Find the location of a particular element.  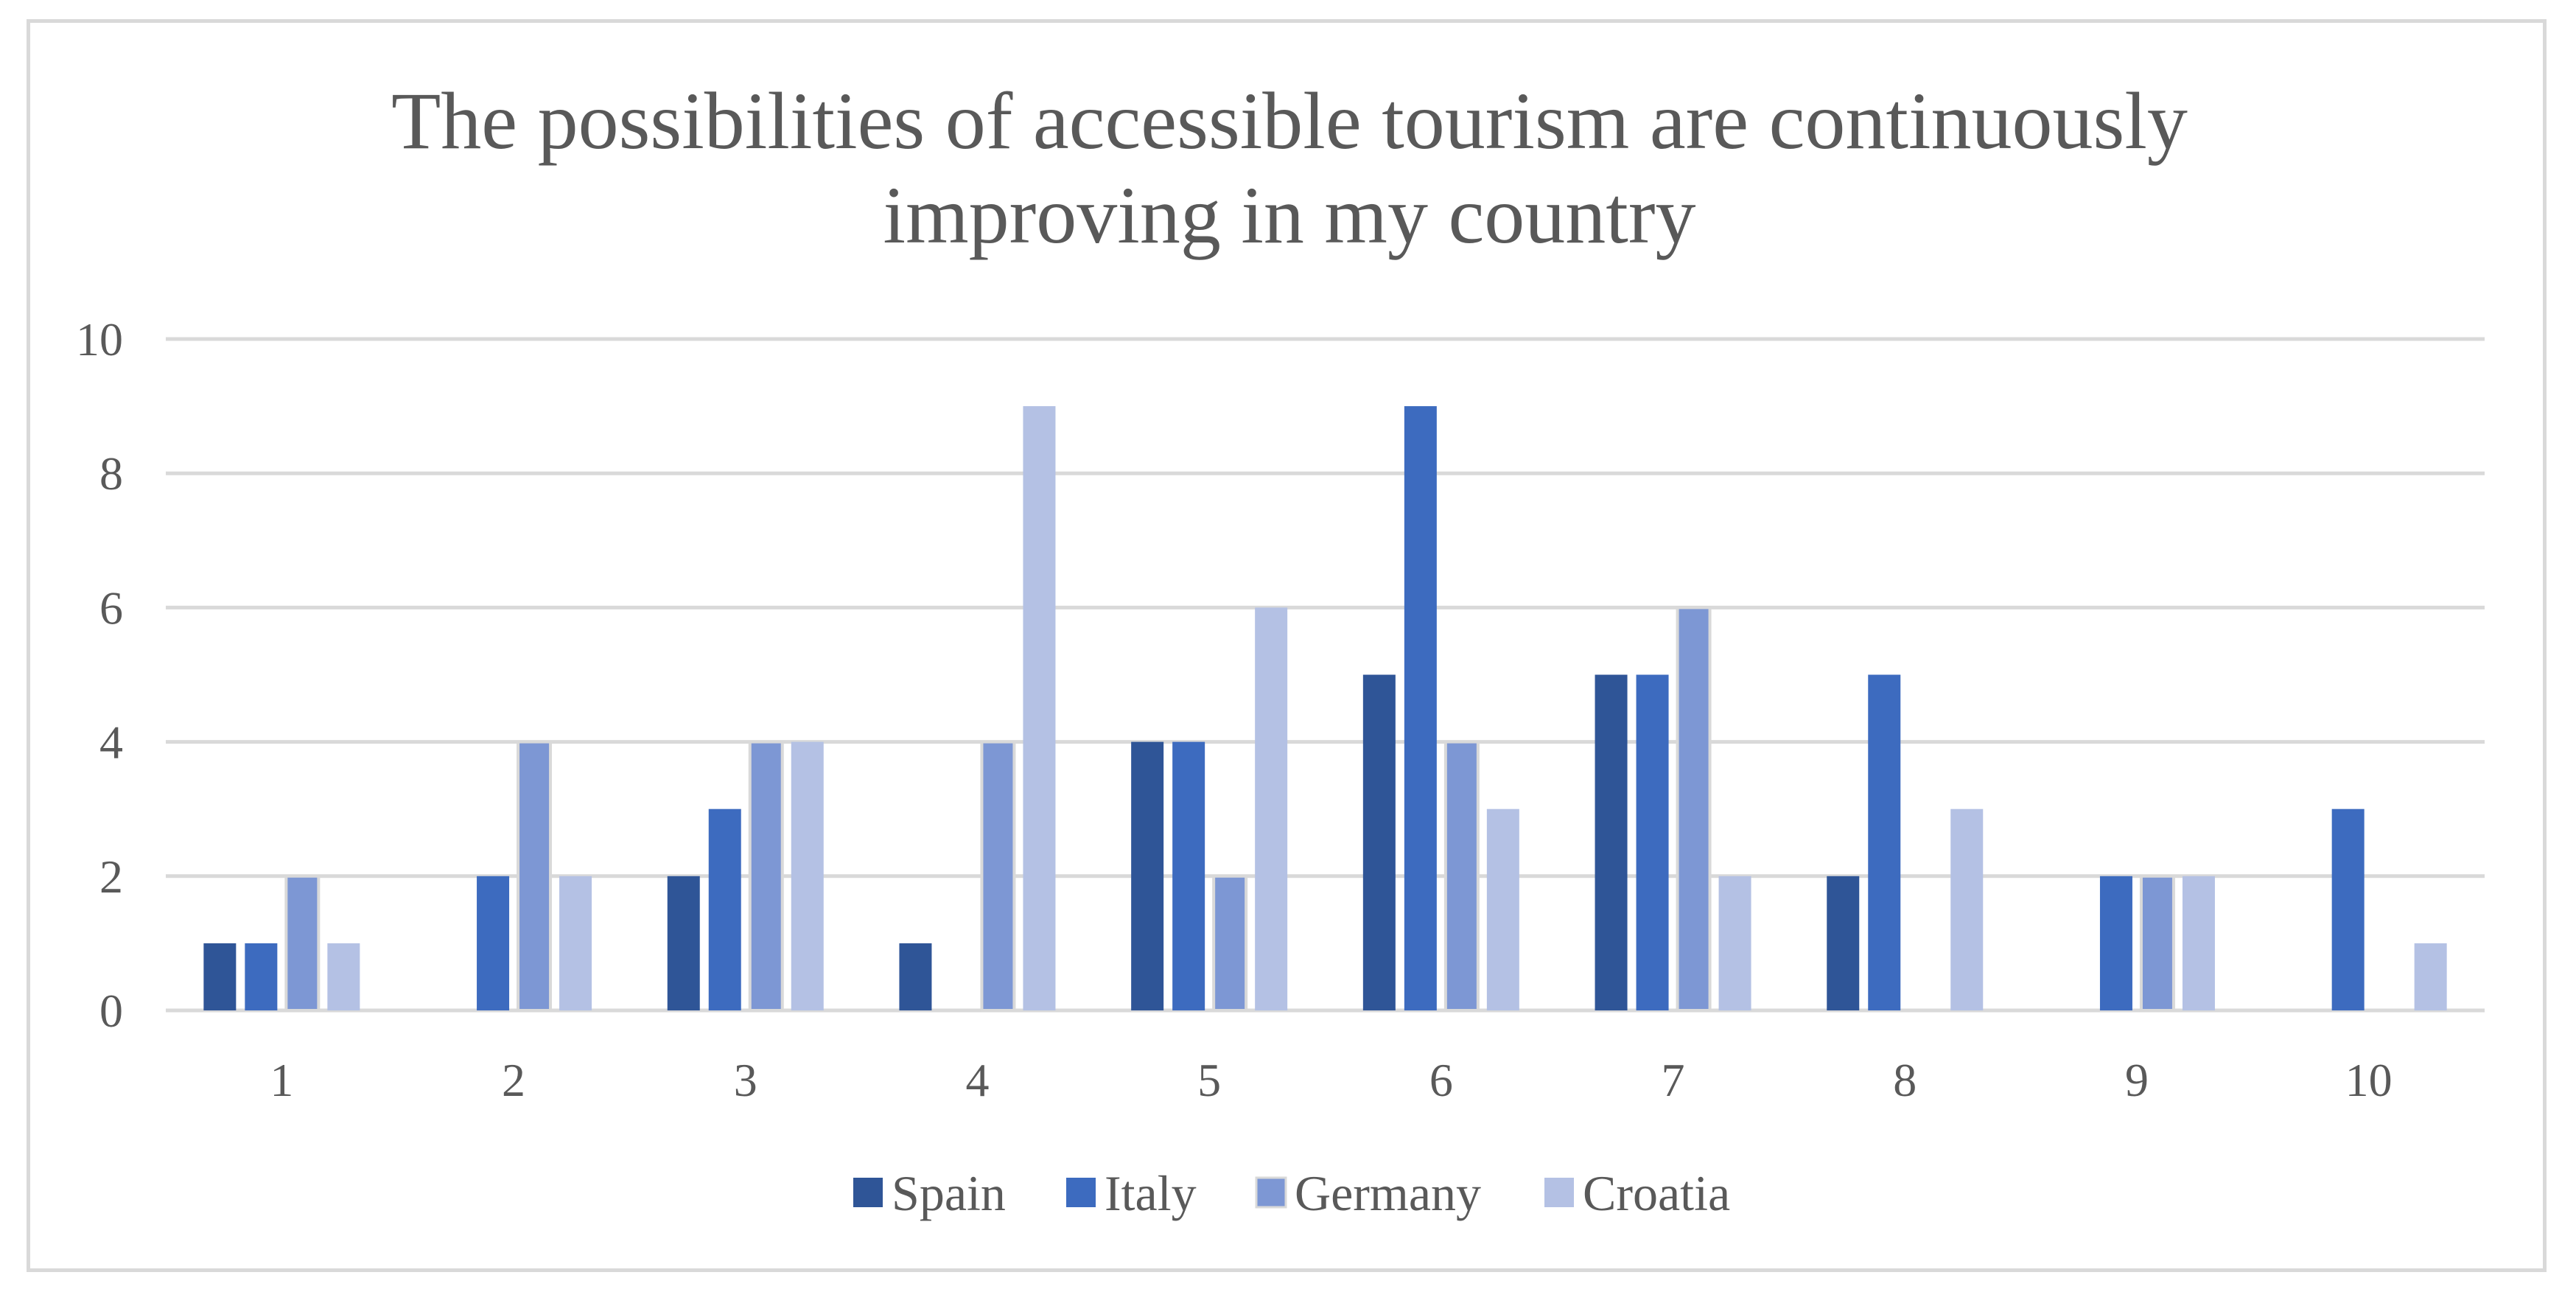

legend-item-spain: Spain is located at coordinates (929, 1193).